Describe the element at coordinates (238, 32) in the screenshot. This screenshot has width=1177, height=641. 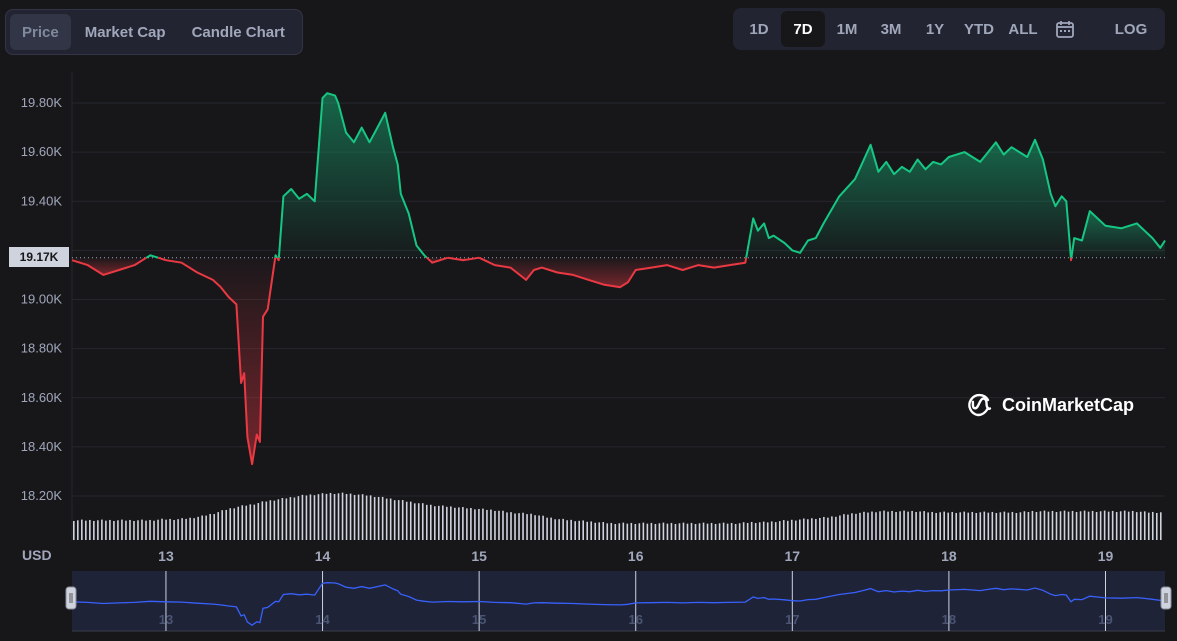
I see `tab-candle-chart: Candle Chart` at that location.